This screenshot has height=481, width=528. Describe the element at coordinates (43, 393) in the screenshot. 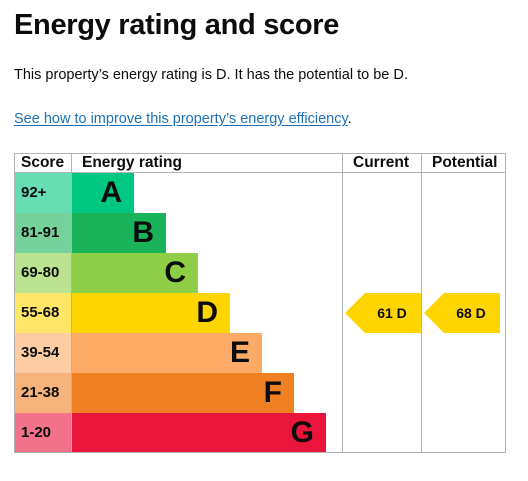

I see `score-cell-f: 21-38` at that location.